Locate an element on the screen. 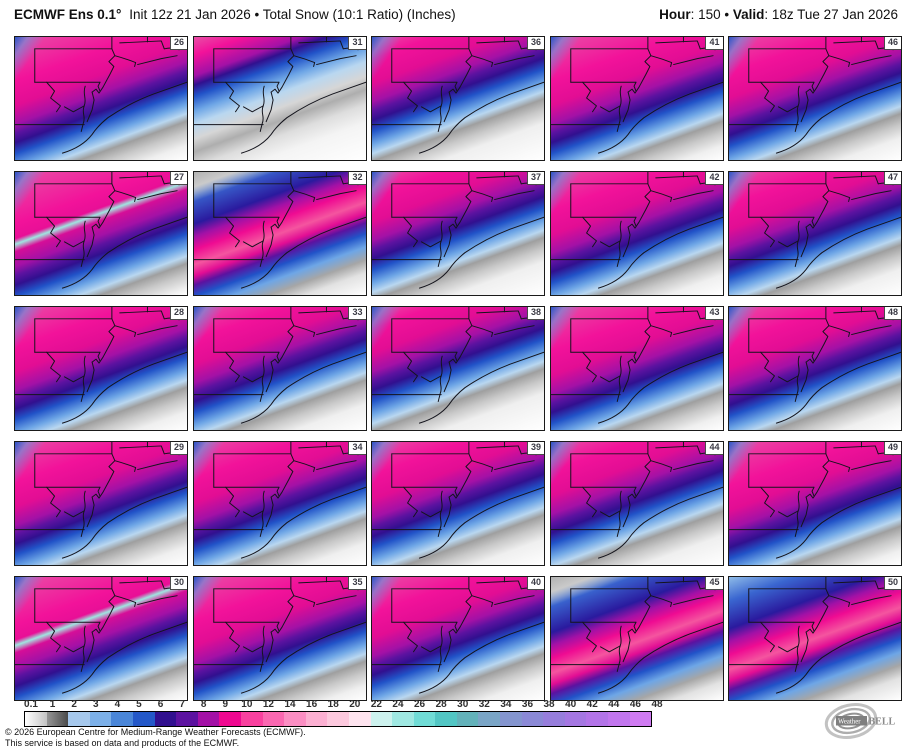 Image resolution: width=913 pixels, height=750 pixels. ensemble-member-map: 42 is located at coordinates (636, 233).